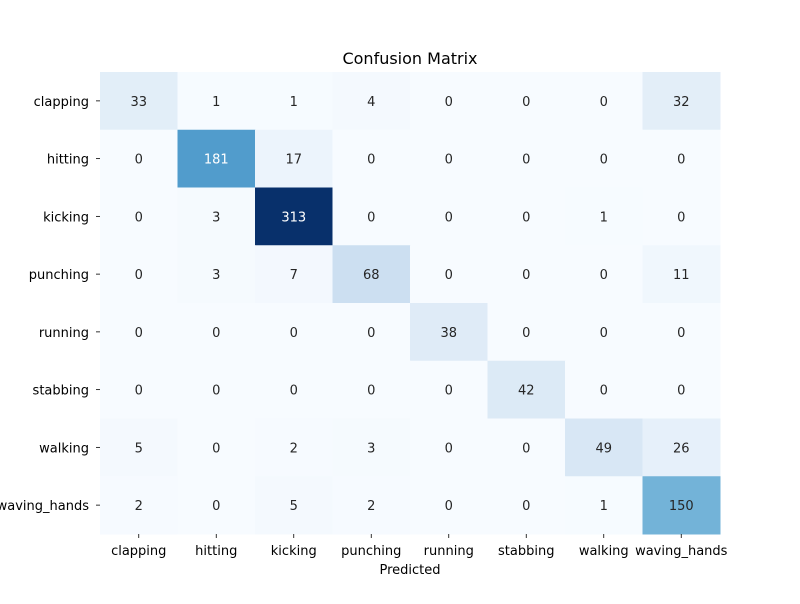 The image size is (800, 604). I want to click on heatmap-cell-waving_hands-hitting, so click(216, 505).